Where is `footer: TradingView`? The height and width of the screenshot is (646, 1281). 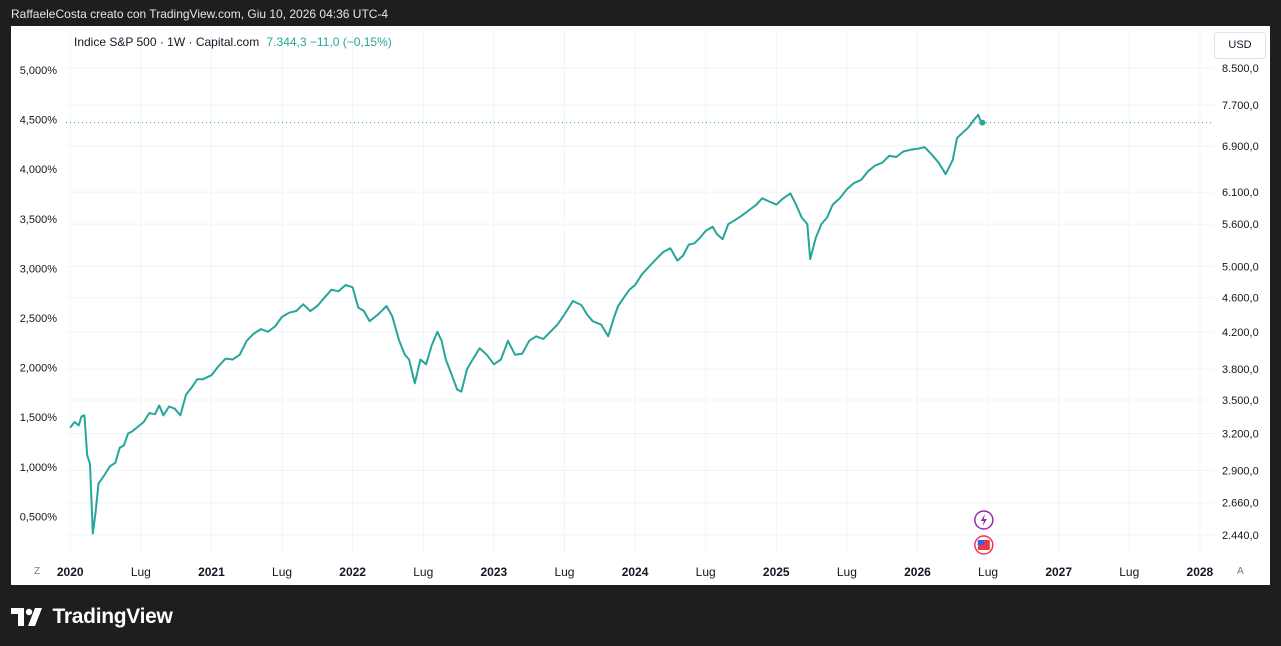
footer: TradingView is located at coordinates (640, 616).